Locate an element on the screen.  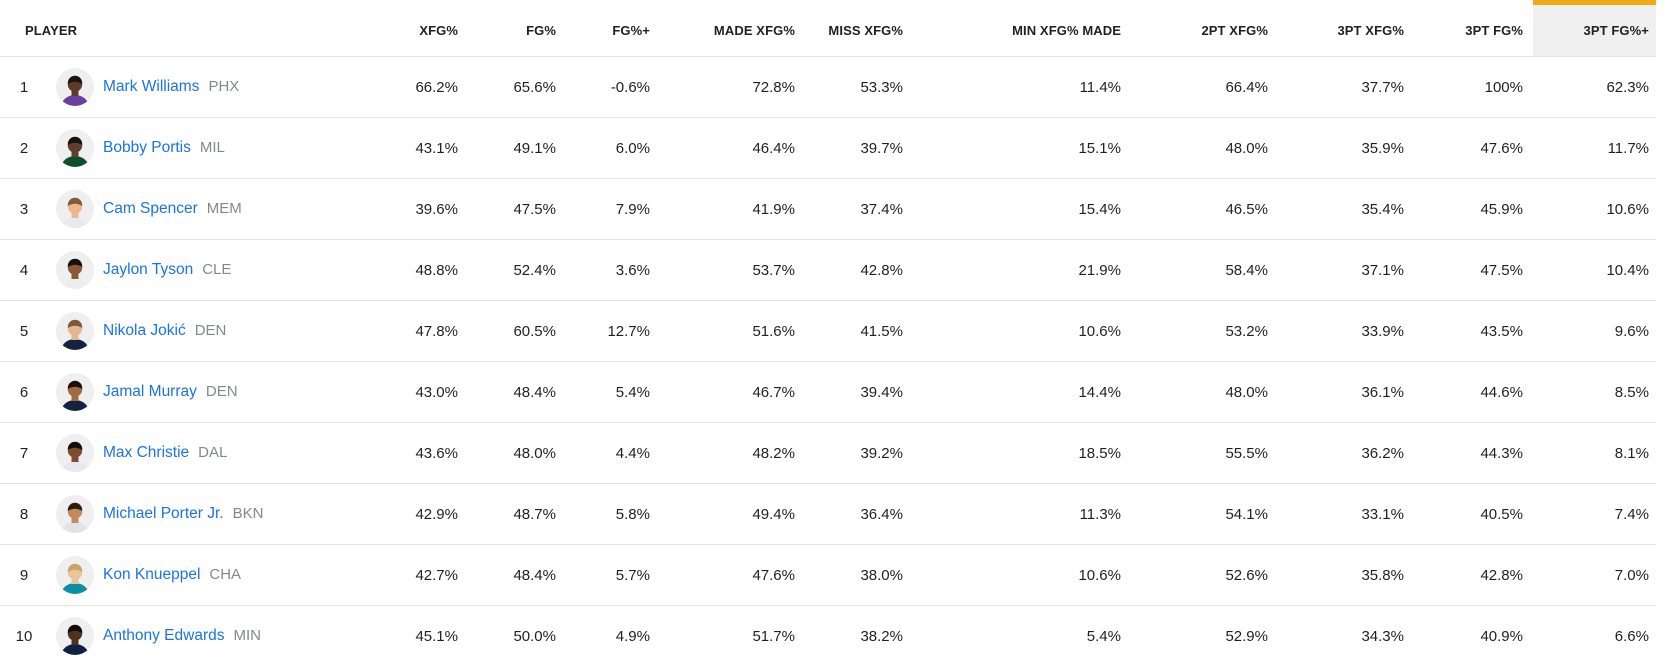
stat-xfg: 66.2% is located at coordinates (385, 87).